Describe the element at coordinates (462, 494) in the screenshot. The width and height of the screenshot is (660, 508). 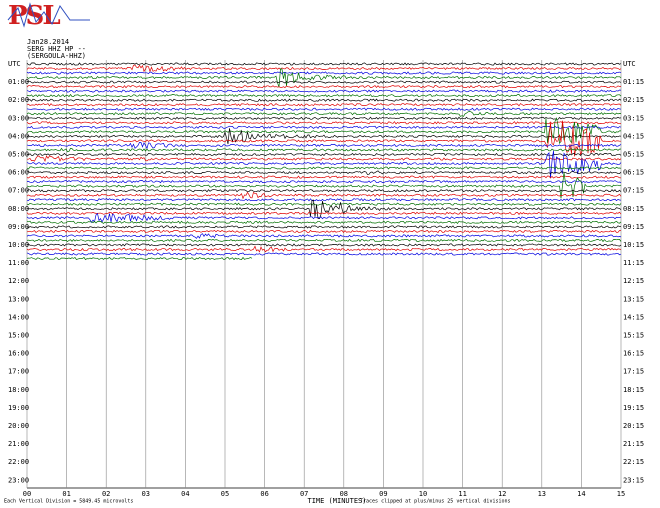
I see `x-tick-label: 11` at that location.